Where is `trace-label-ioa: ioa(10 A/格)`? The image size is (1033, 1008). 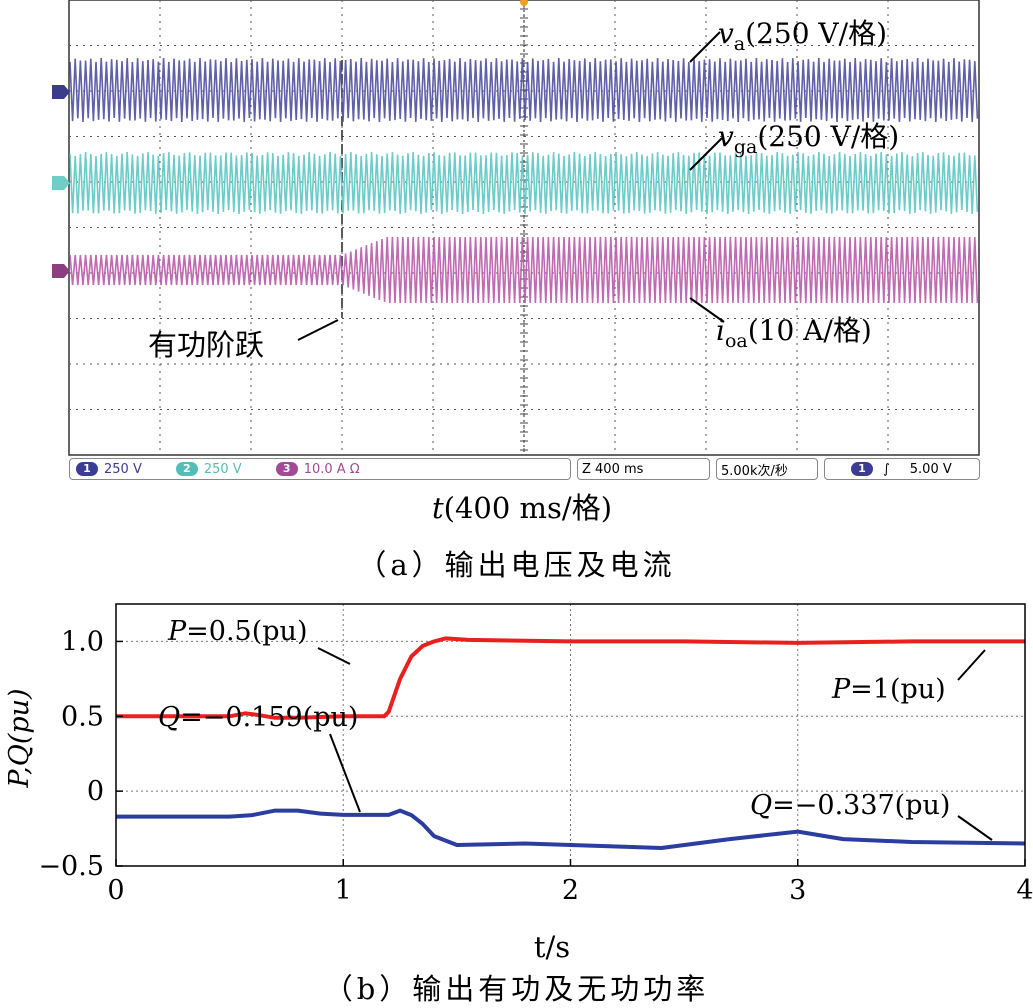
trace-label-ioa: ioa(10 A/格) is located at coordinates (794, 333).